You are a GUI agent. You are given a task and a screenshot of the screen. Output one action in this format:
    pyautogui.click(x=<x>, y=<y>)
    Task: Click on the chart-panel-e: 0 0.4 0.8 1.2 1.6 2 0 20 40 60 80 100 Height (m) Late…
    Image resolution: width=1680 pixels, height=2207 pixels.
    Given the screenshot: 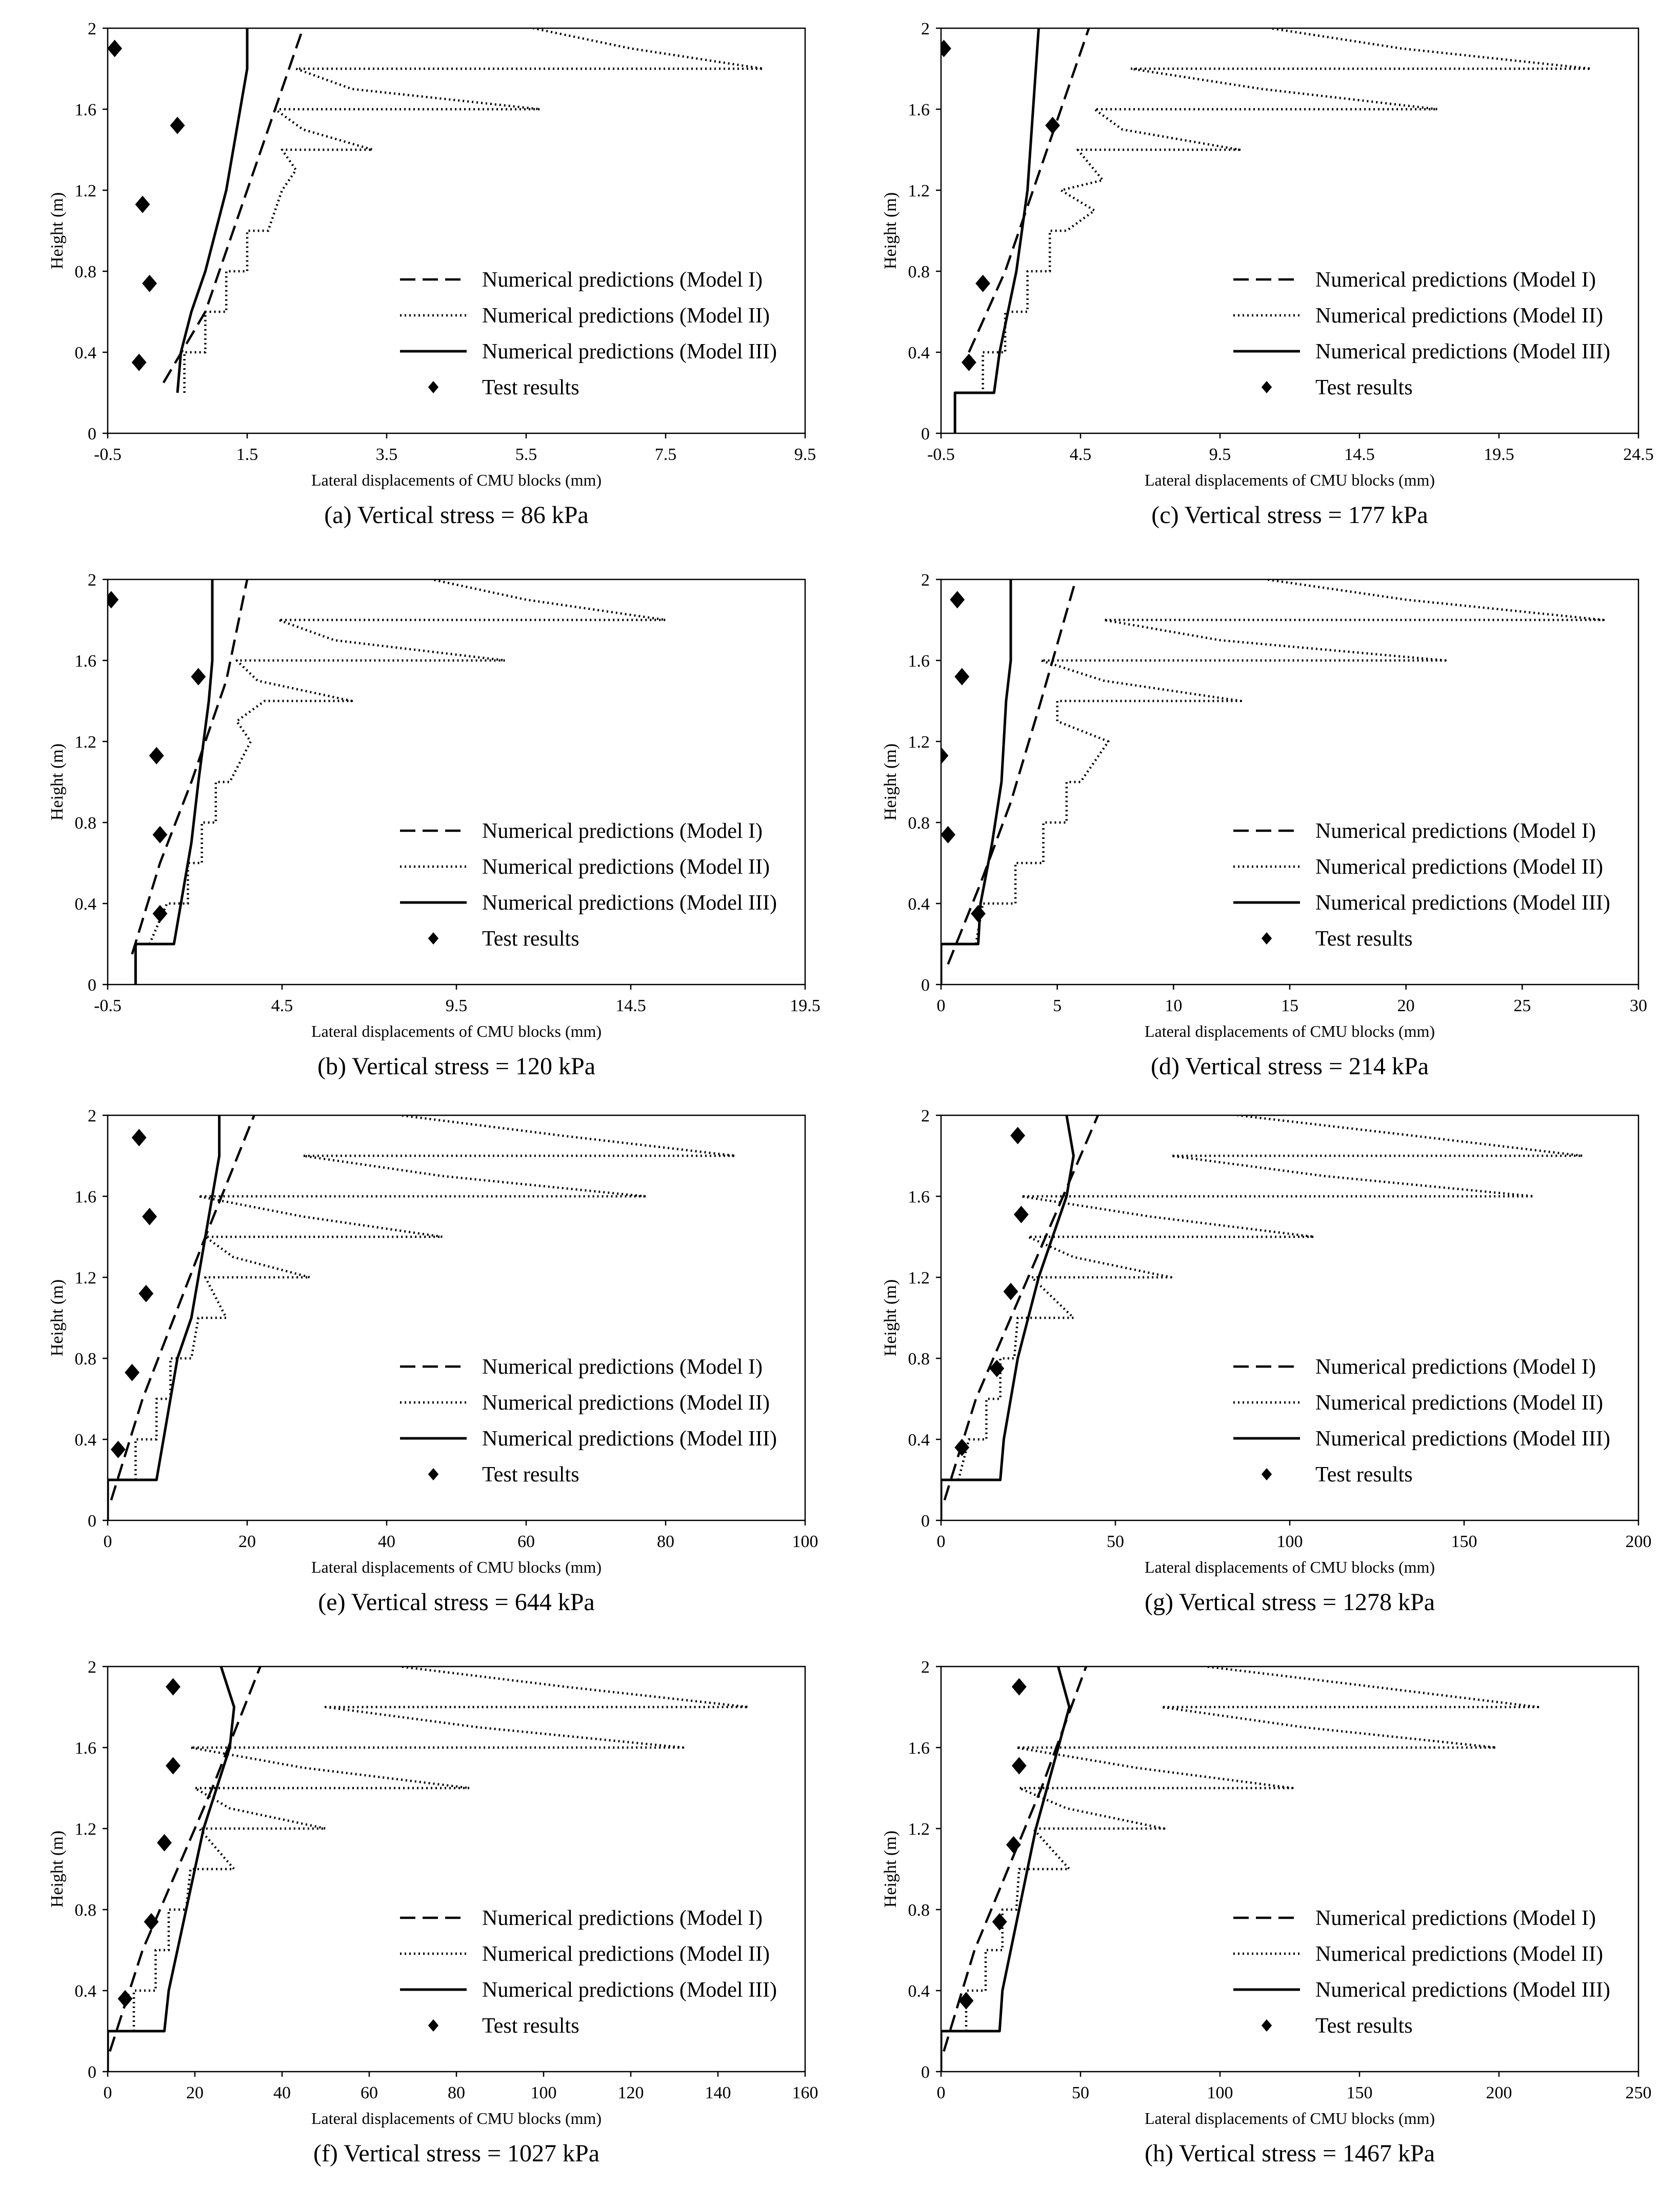 What is the action you would take?
    pyautogui.click(x=431, y=1371)
    